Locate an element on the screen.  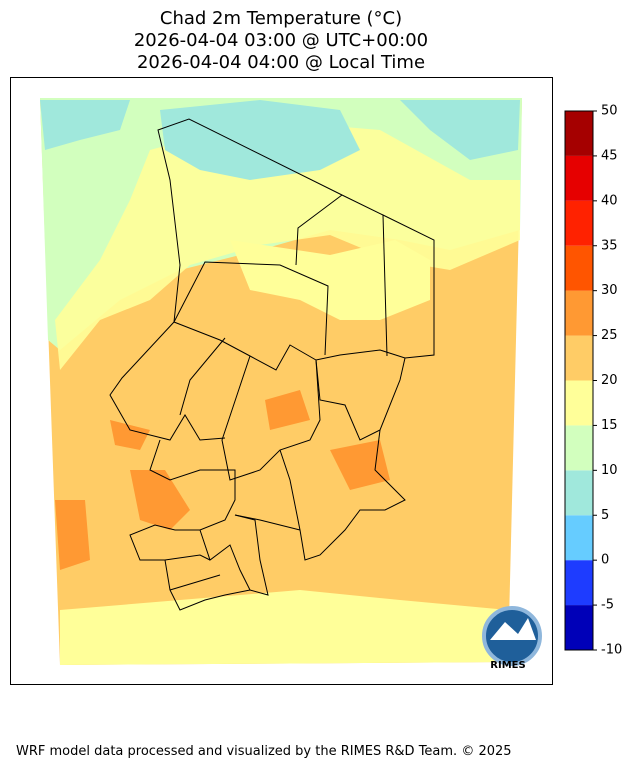
colorbar-tick-label: 50 is located at coordinates (609, 111).